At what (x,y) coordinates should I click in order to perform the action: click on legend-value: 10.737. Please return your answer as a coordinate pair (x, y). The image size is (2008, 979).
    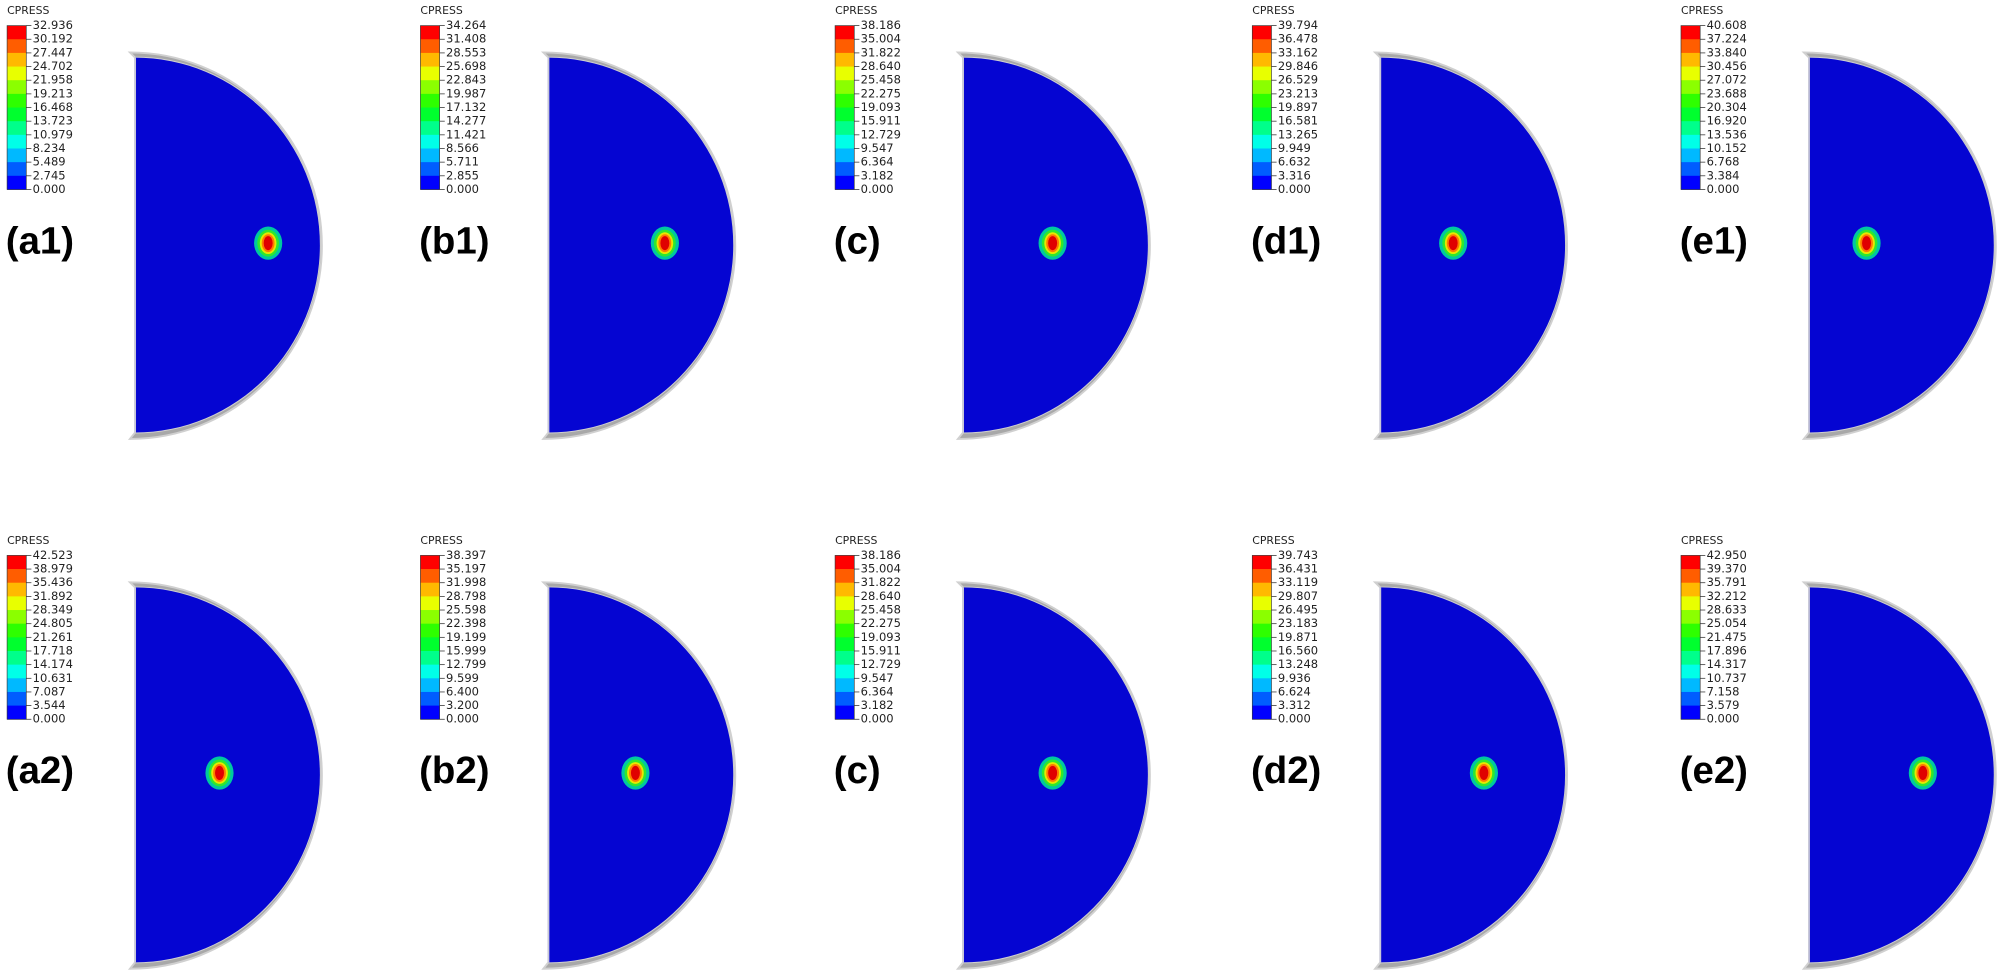
    Looking at the image, I should click on (1727, 678).